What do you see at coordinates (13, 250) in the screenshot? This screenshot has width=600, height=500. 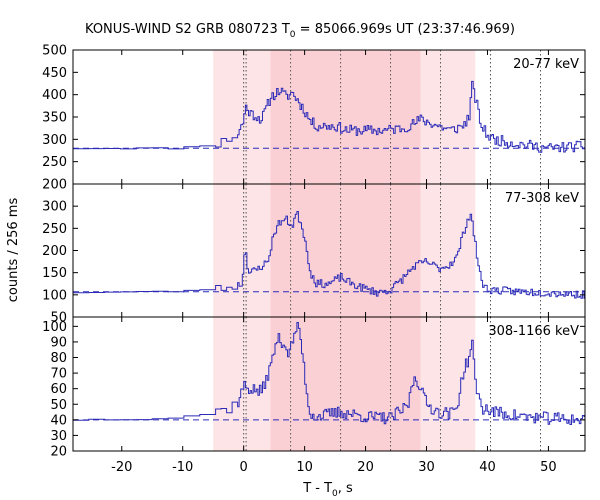 I see `y-axis-label: counts / 256 ms` at bounding box center [13, 250].